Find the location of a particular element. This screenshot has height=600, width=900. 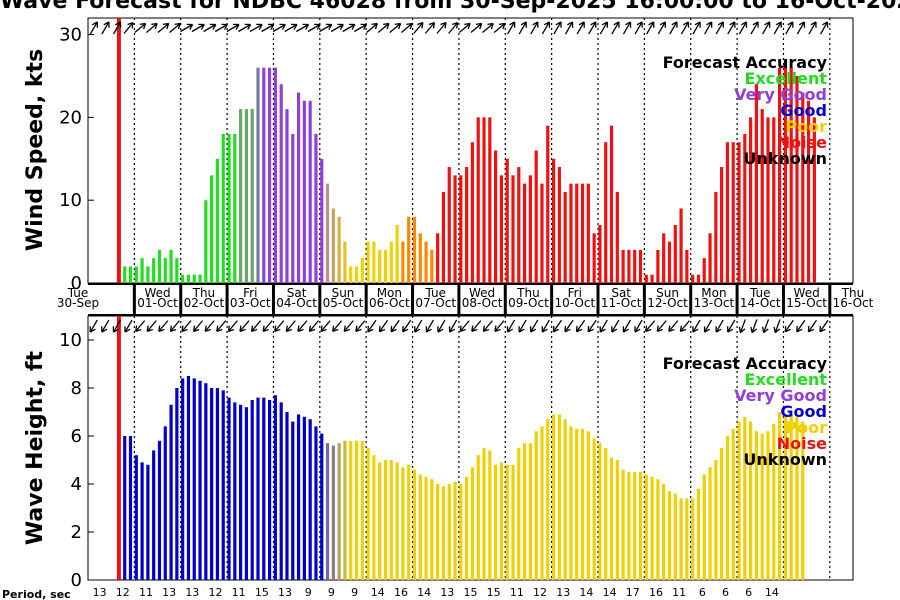

date-label: 10-Oct is located at coordinates (574, 303).